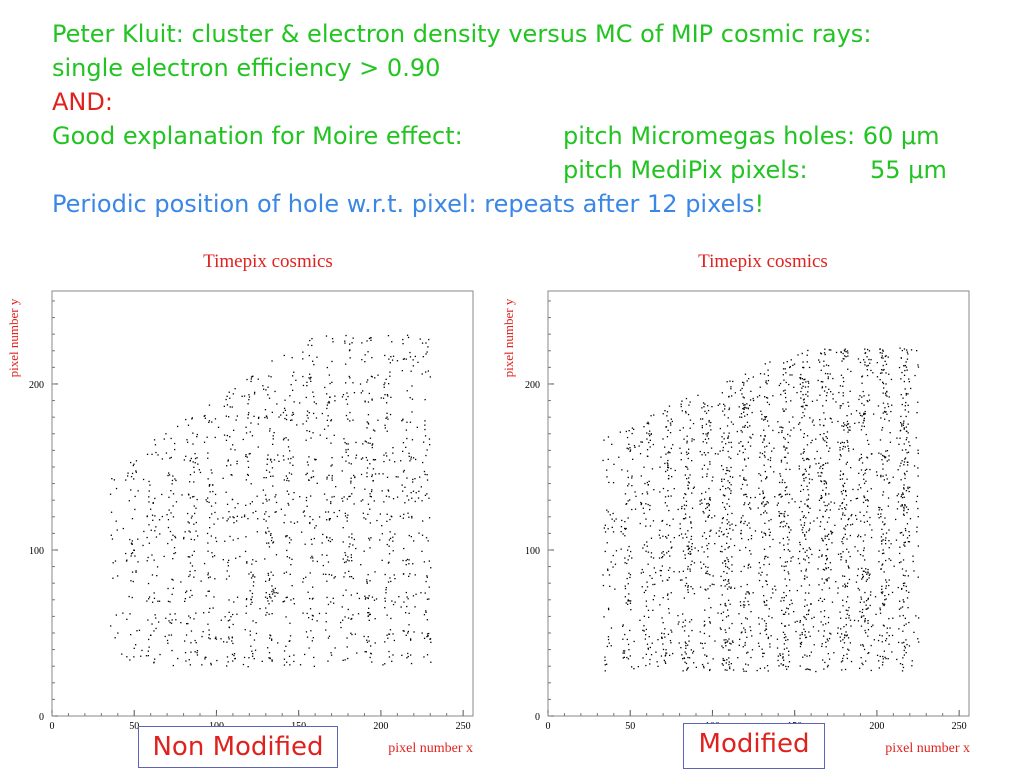 This screenshot has height=769, width=1024. Describe the element at coordinates (548, 726) in the screenshot. I see `x-tick-label: 0` at that location.